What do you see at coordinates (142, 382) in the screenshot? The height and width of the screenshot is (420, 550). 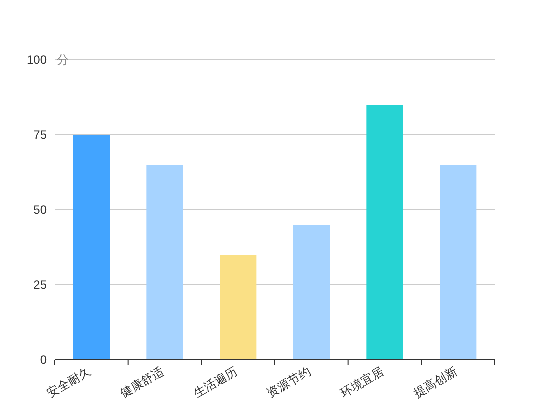 I see `x-tick-label: 健康舒适` at bounding box center [142, 382].